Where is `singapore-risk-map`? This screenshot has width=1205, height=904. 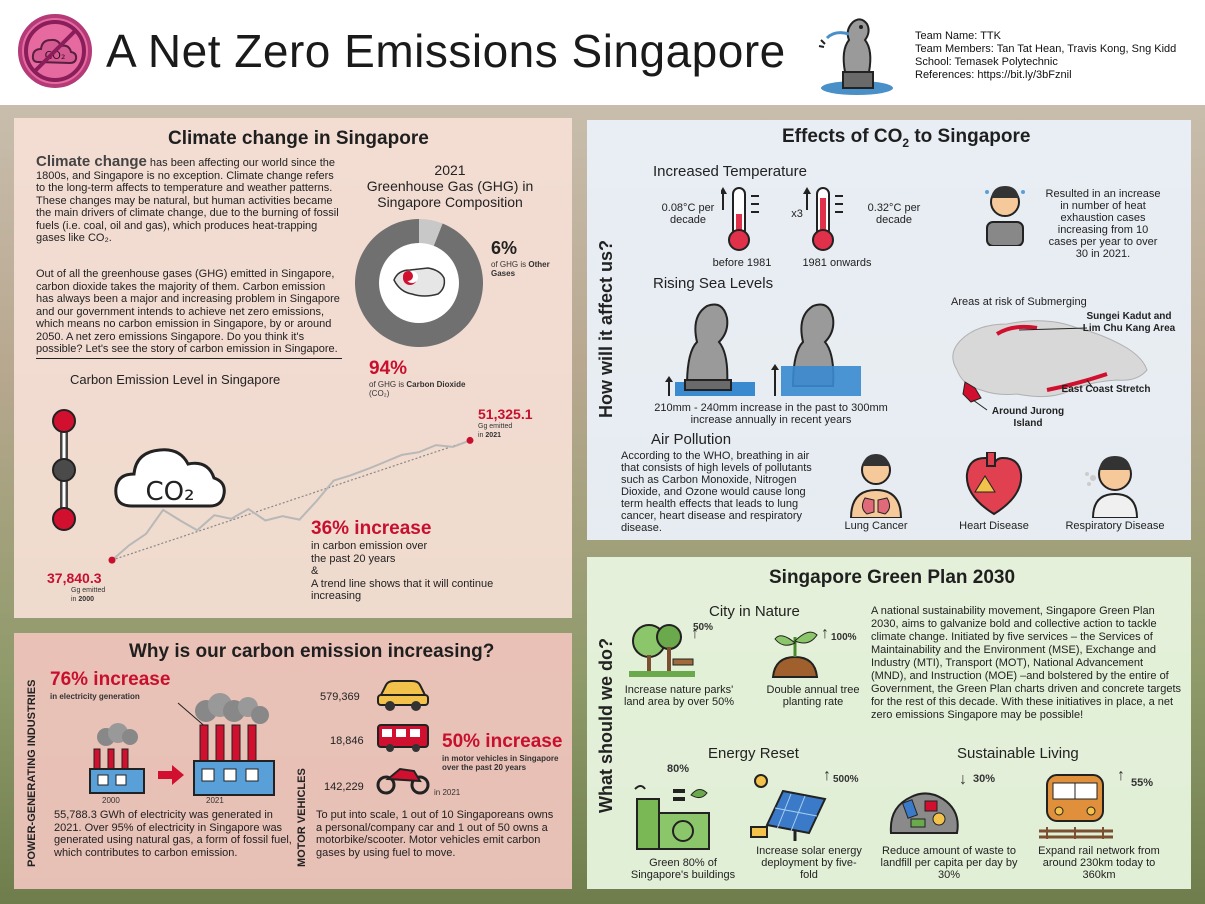
singapore-risk-map is located at coordinates (1050, 365).